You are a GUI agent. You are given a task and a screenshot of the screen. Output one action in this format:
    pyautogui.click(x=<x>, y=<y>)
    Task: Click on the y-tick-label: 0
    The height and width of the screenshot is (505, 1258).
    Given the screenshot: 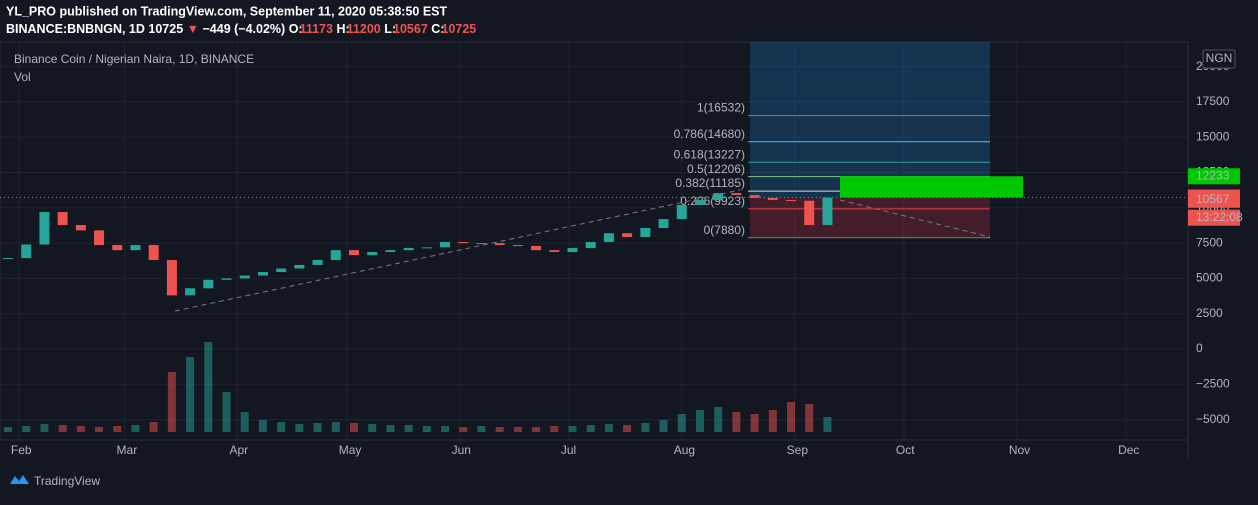 What is the action you would take?
    pyautogui.click(x=1199, y=348)
    